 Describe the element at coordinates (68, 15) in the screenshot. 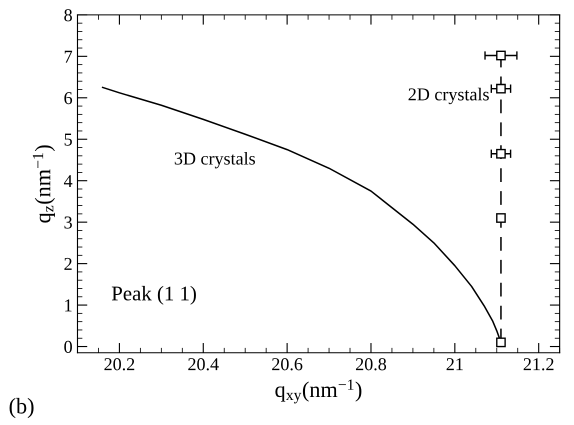

I see `y-tick-label: 8` at that location.